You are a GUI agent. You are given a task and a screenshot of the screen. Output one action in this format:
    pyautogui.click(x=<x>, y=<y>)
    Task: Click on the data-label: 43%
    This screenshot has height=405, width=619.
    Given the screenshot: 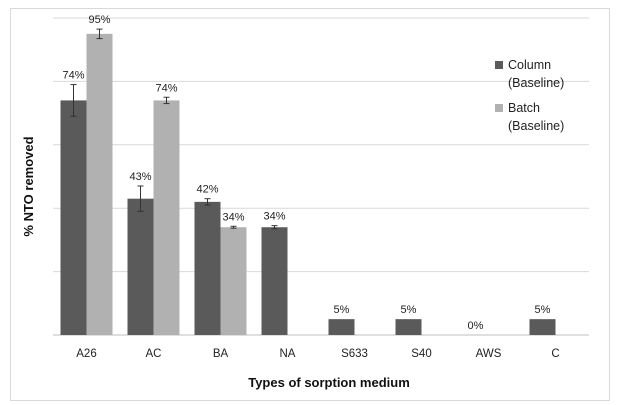 What is the action you would take?
    pyautogui.click(x=140, y=177)
    